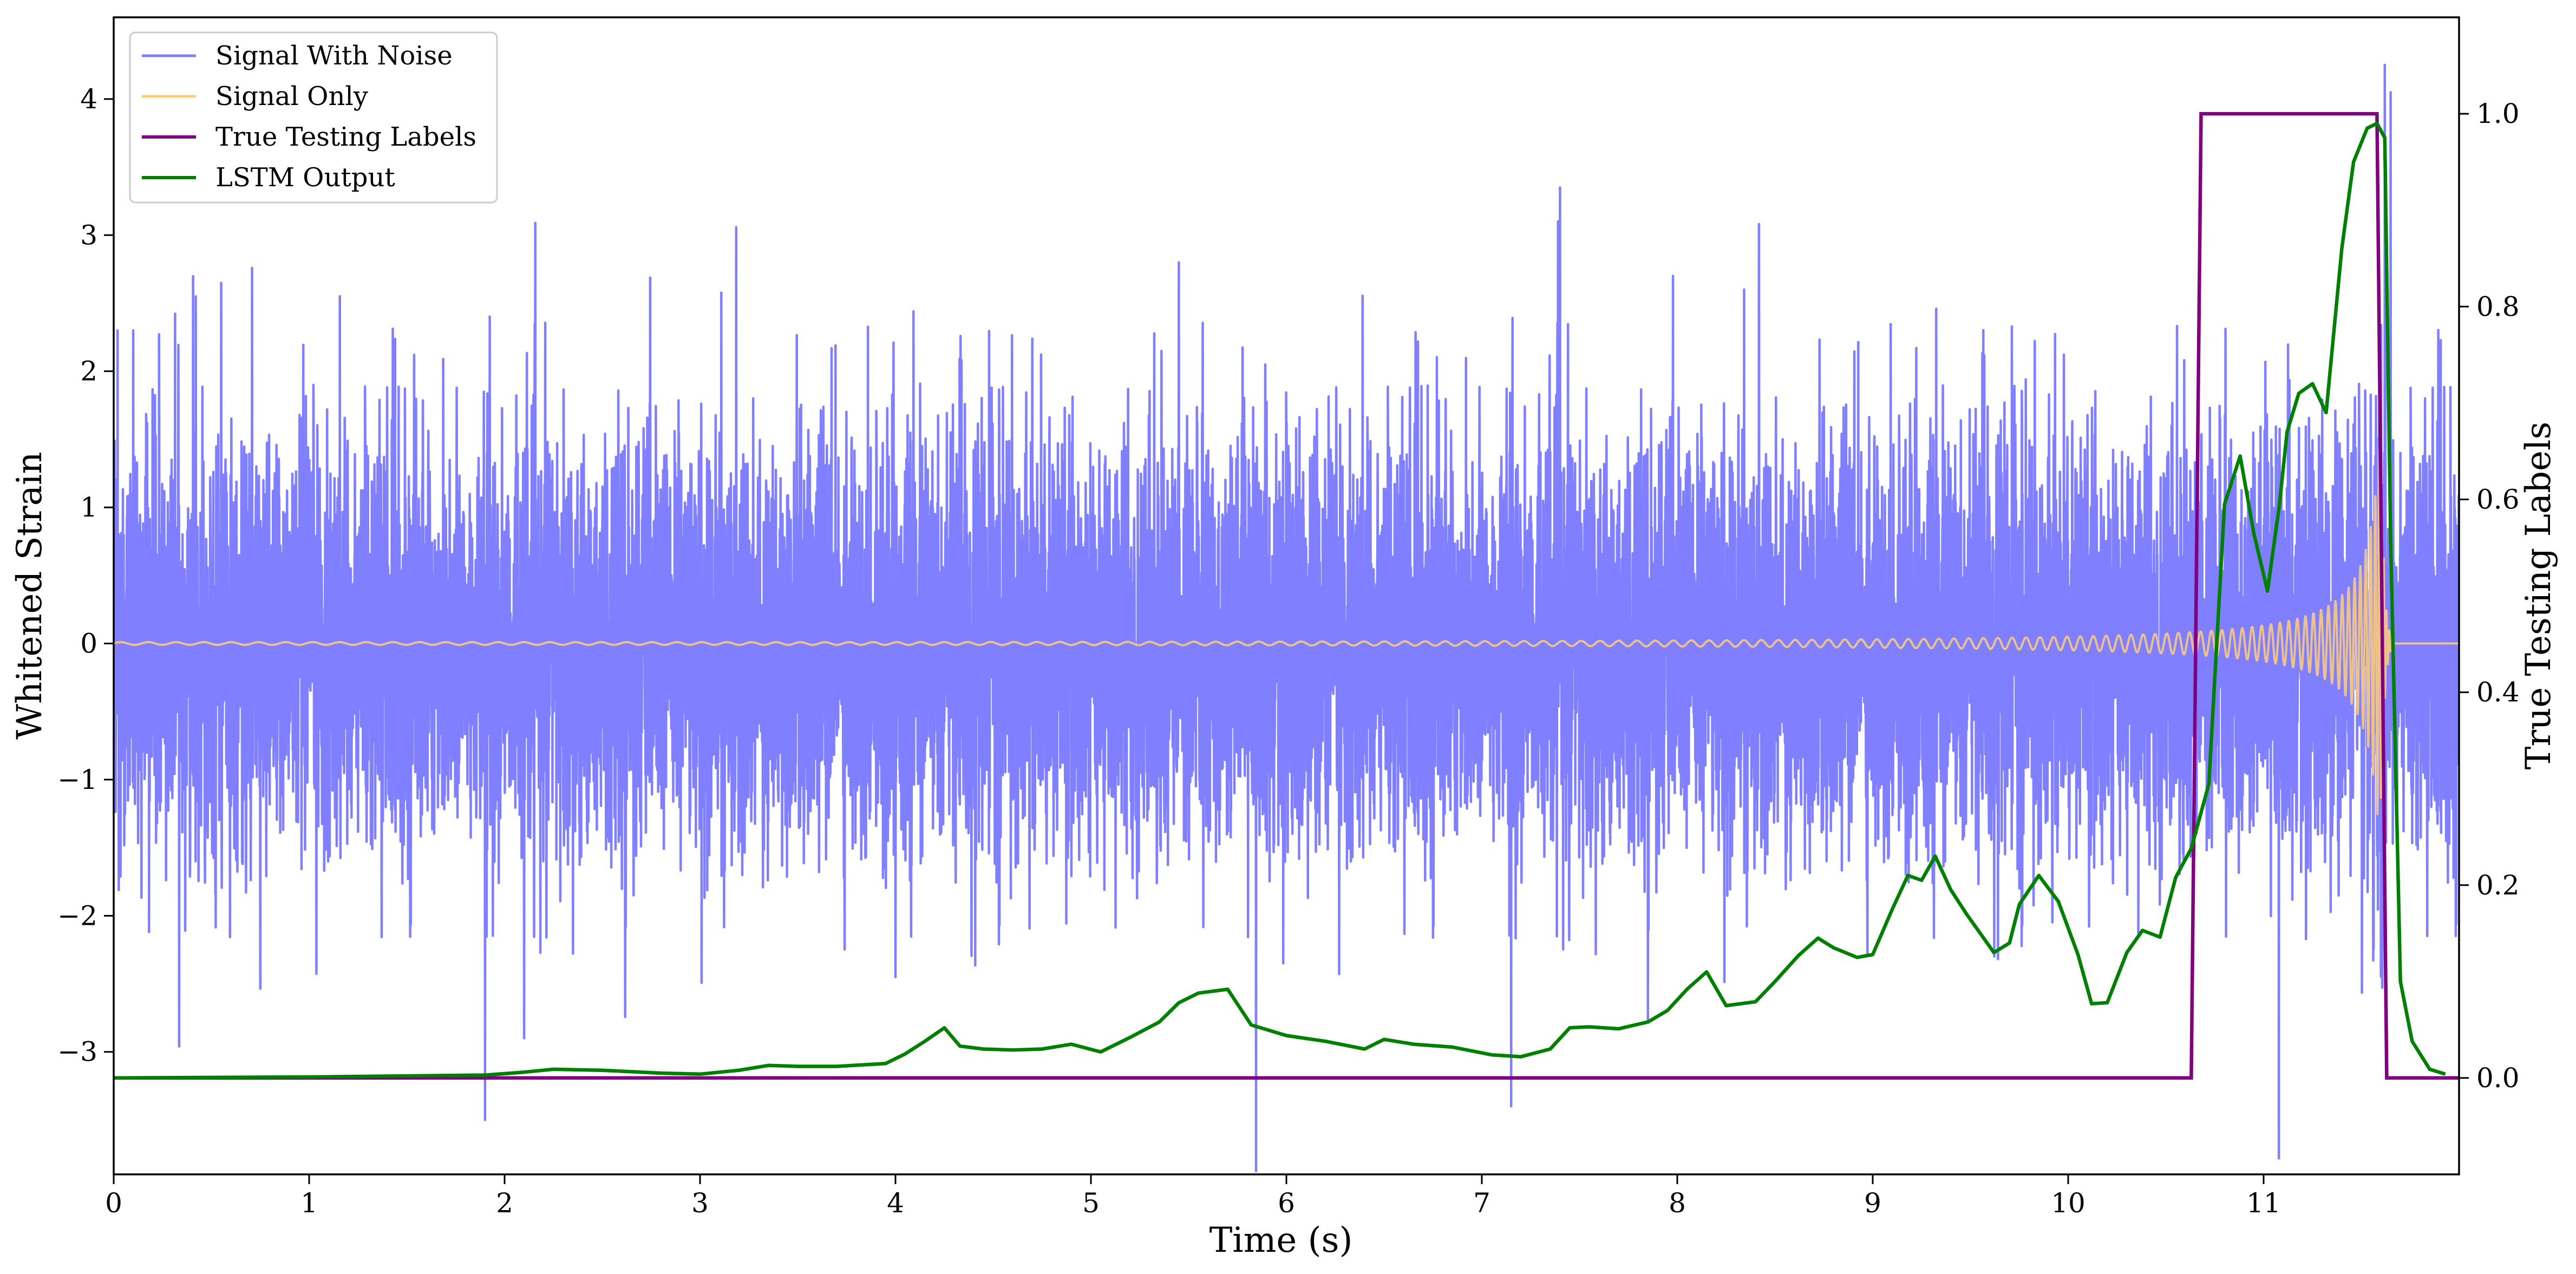 This screenshot has height=1274, width=2576. I want to click on x-tick-label: 10, so click(2068, 1203).